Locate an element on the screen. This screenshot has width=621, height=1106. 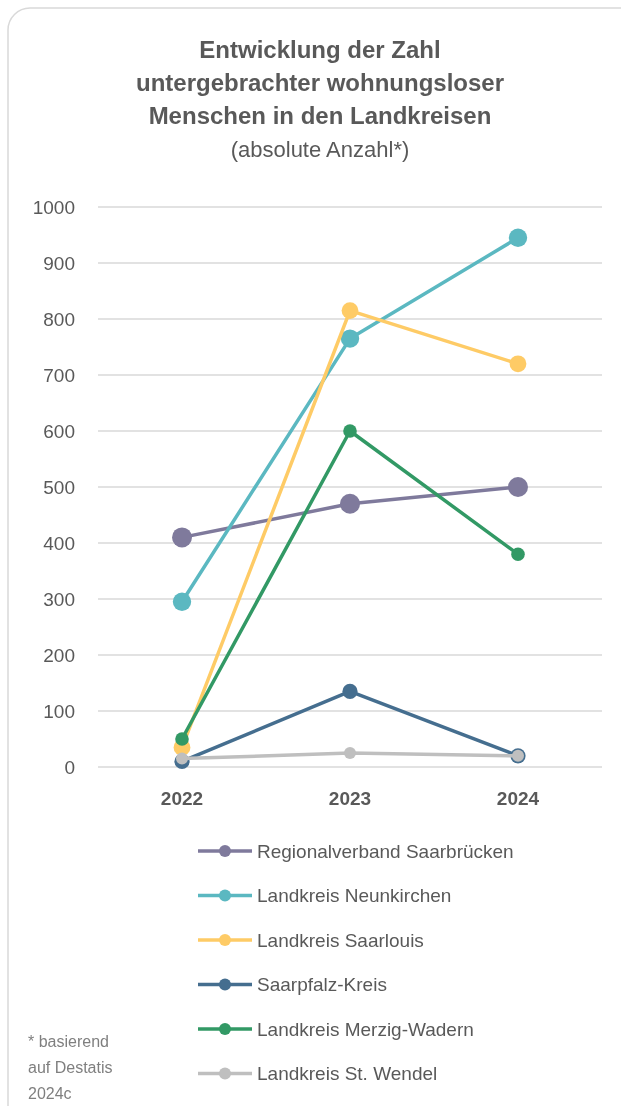
x-tick-label: 2022 is located at coordinates (182, 798).